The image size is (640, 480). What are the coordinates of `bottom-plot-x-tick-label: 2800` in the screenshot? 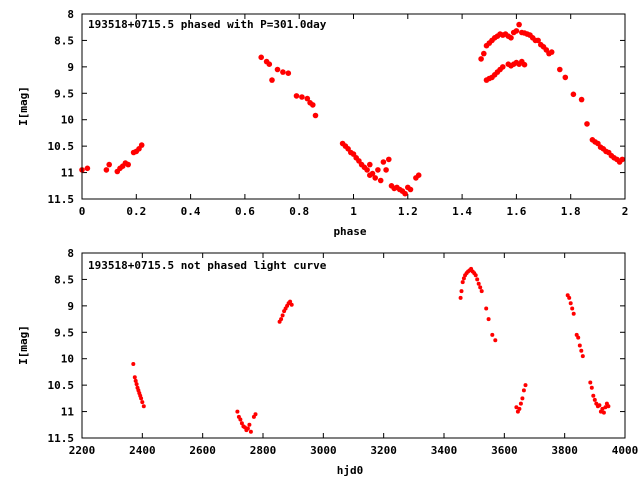 It's located at (263, 450).